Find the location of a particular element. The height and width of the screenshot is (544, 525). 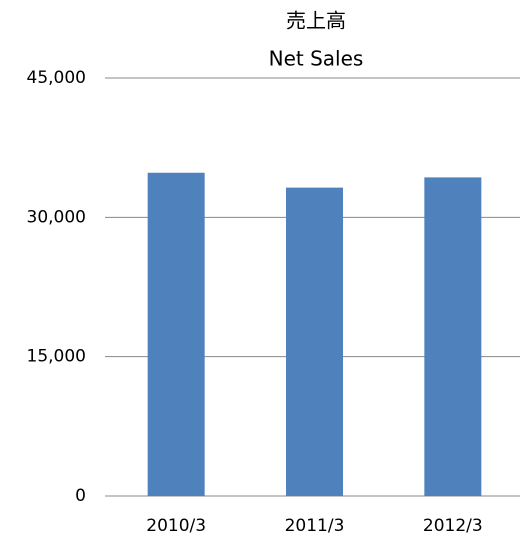

x-tick-label: 2012/3 is located at coordinates (453, 526).